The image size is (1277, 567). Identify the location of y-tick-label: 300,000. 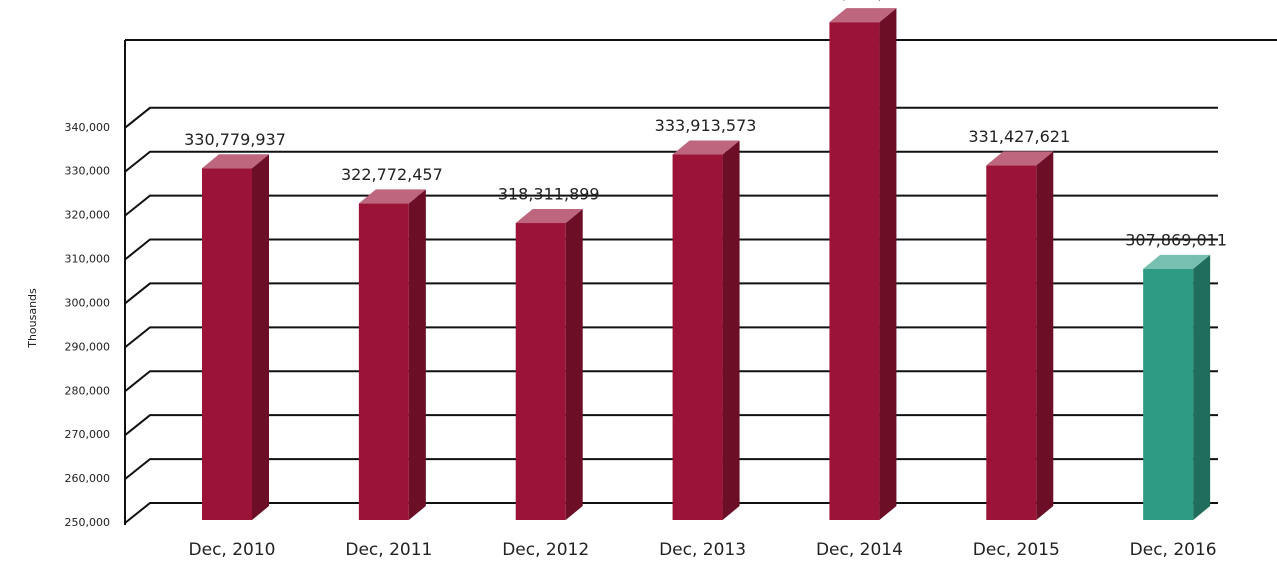
(88, 302).